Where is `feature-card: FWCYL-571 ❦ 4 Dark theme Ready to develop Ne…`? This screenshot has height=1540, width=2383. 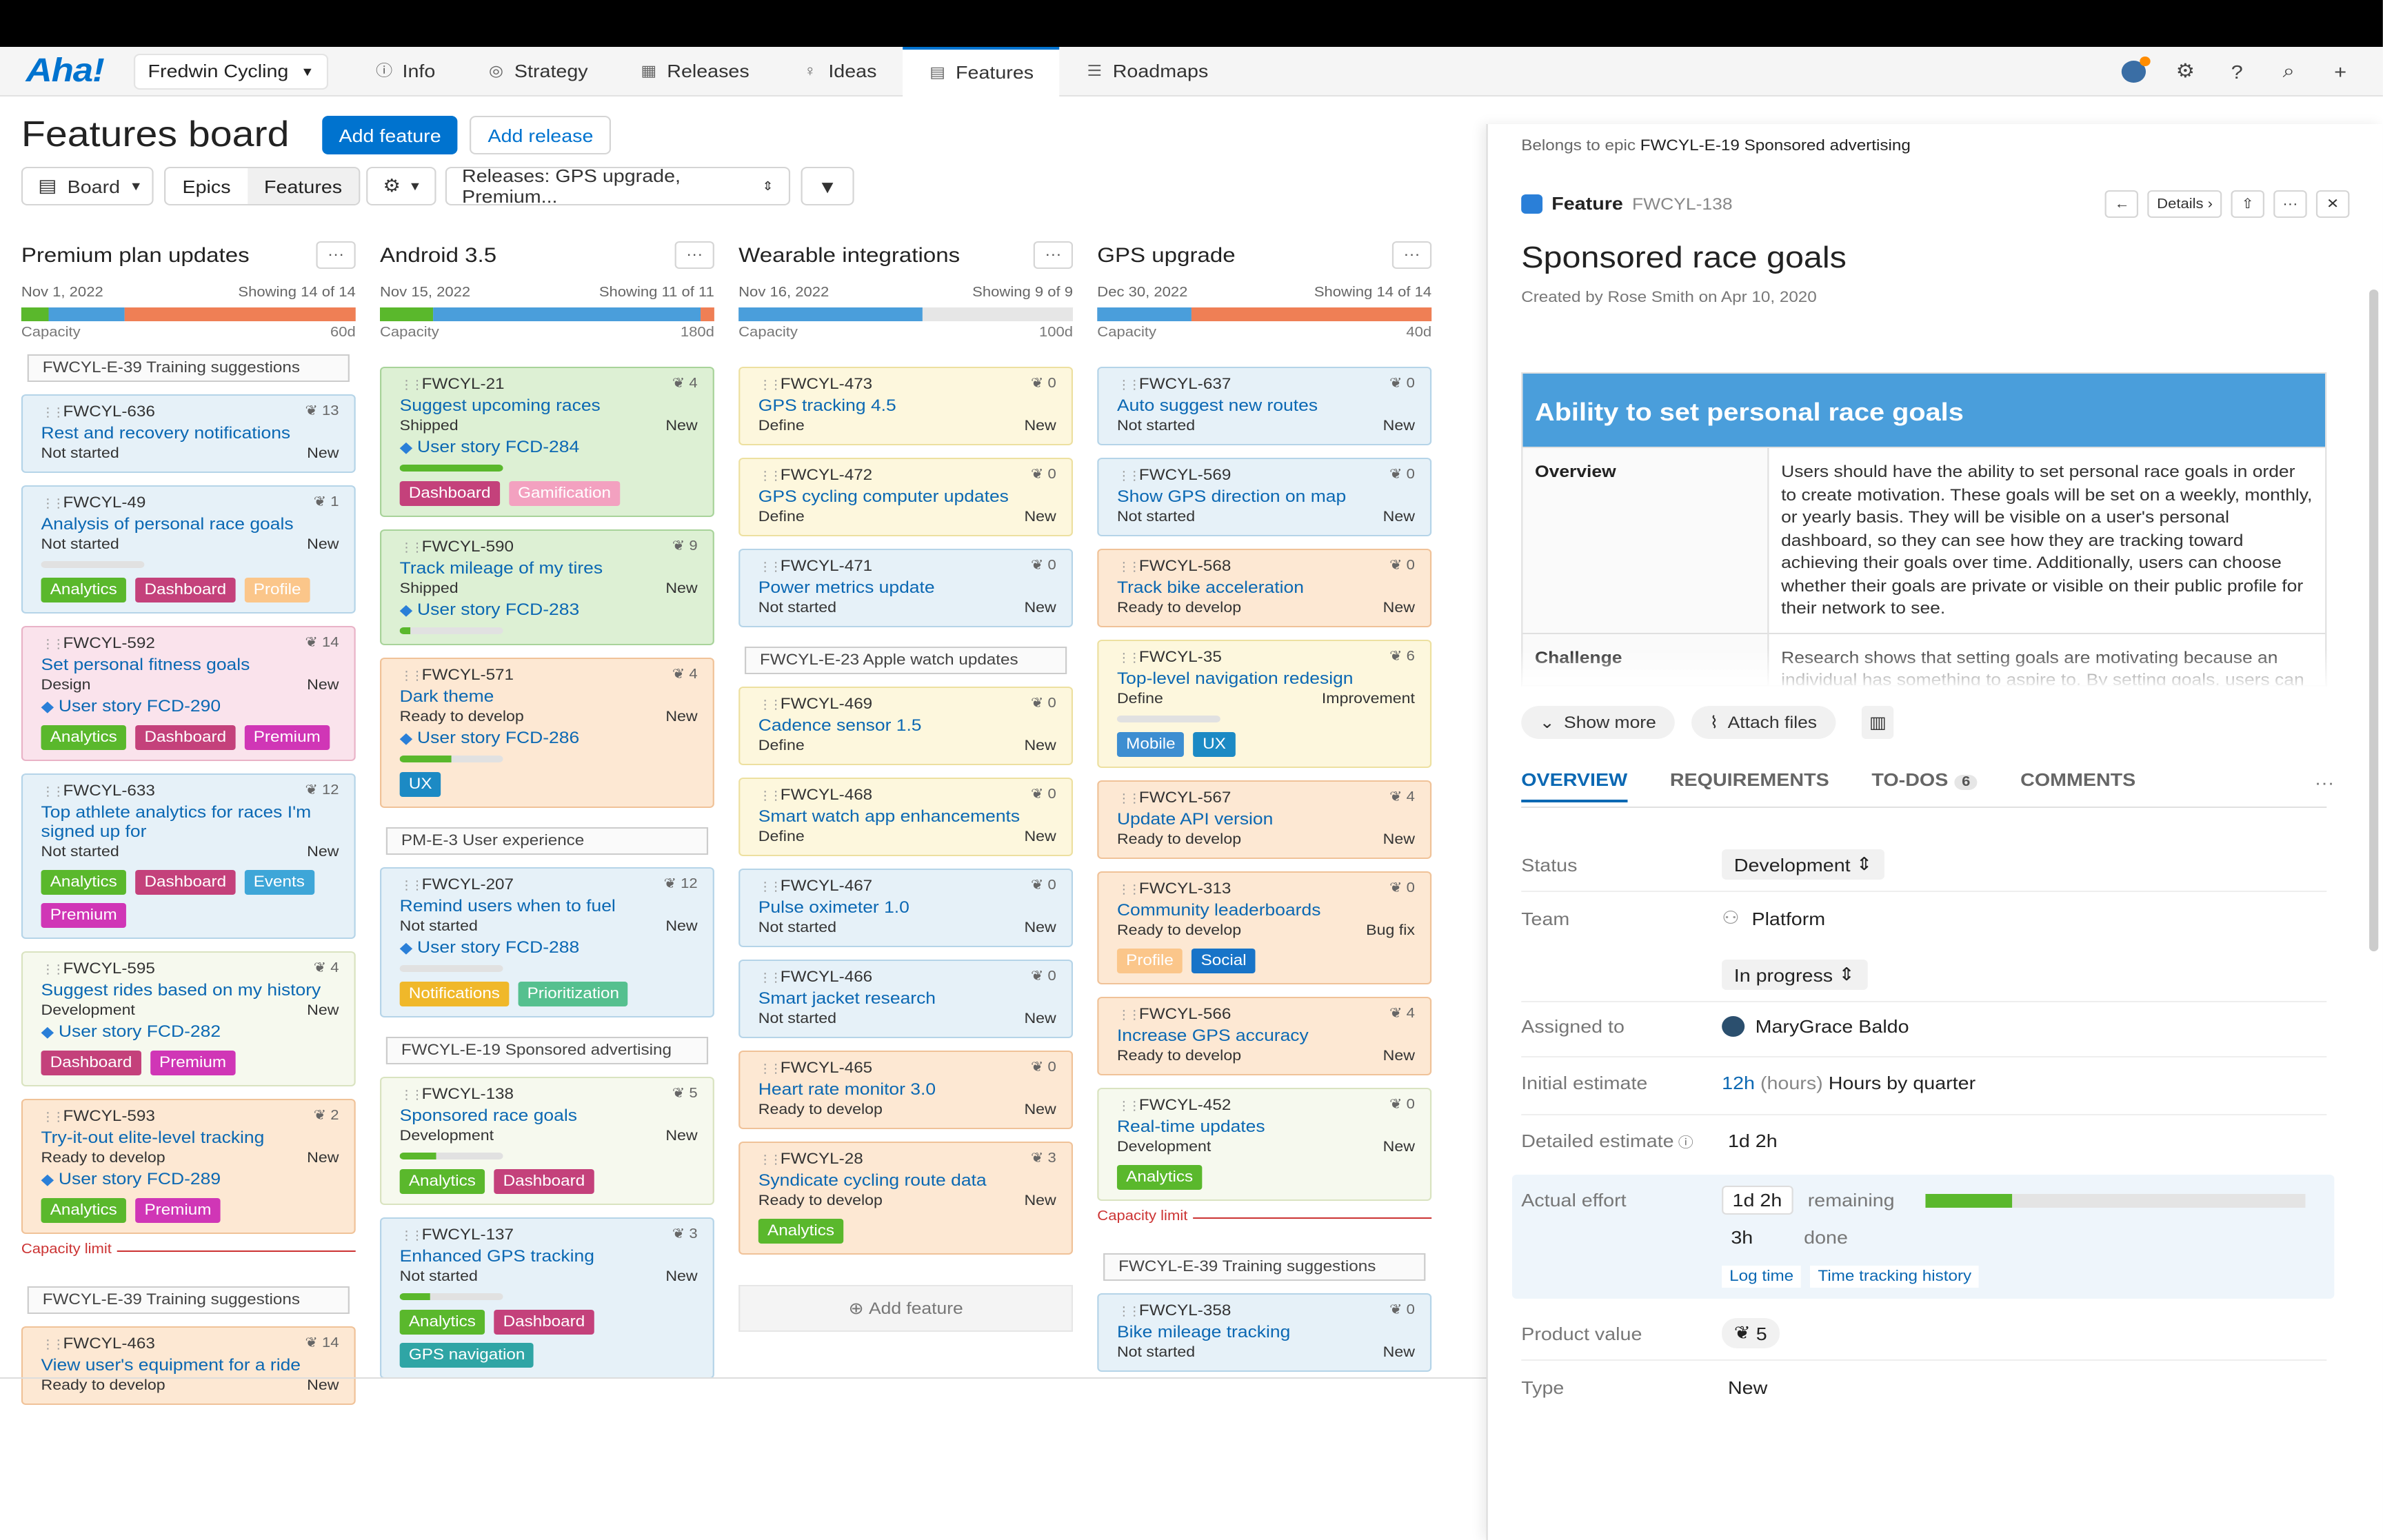 feature-card: FWCYL-571 ❦ 4 Dark theme Ready to develop Ne… is located at coordinates (547, 733).